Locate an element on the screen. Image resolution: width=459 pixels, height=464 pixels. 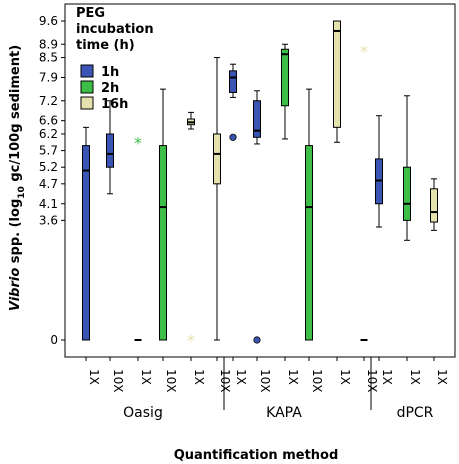
box-oasig-1h-10x is located at coordinates (110, 147).